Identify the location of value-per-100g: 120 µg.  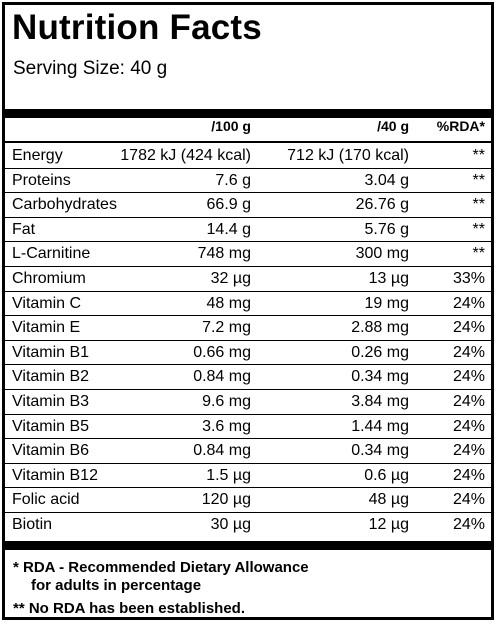
(226, 500).